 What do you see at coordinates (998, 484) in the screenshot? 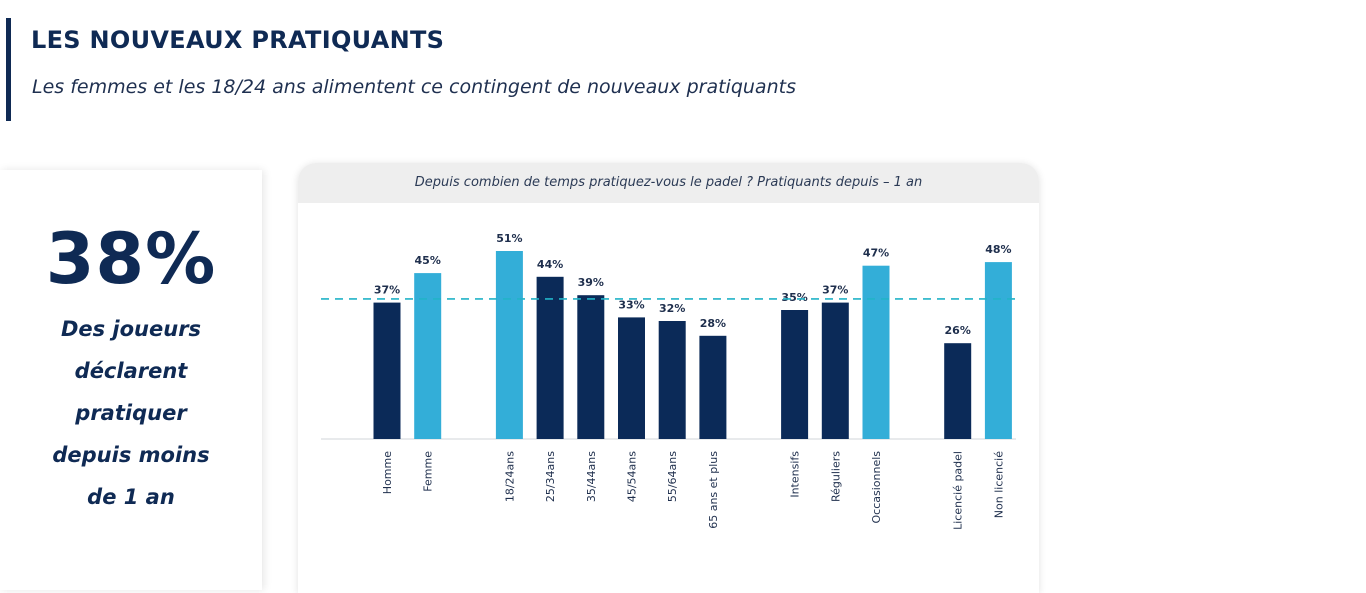
I see `category-tick-label: Non licencié` at bounding box center [998, 484].